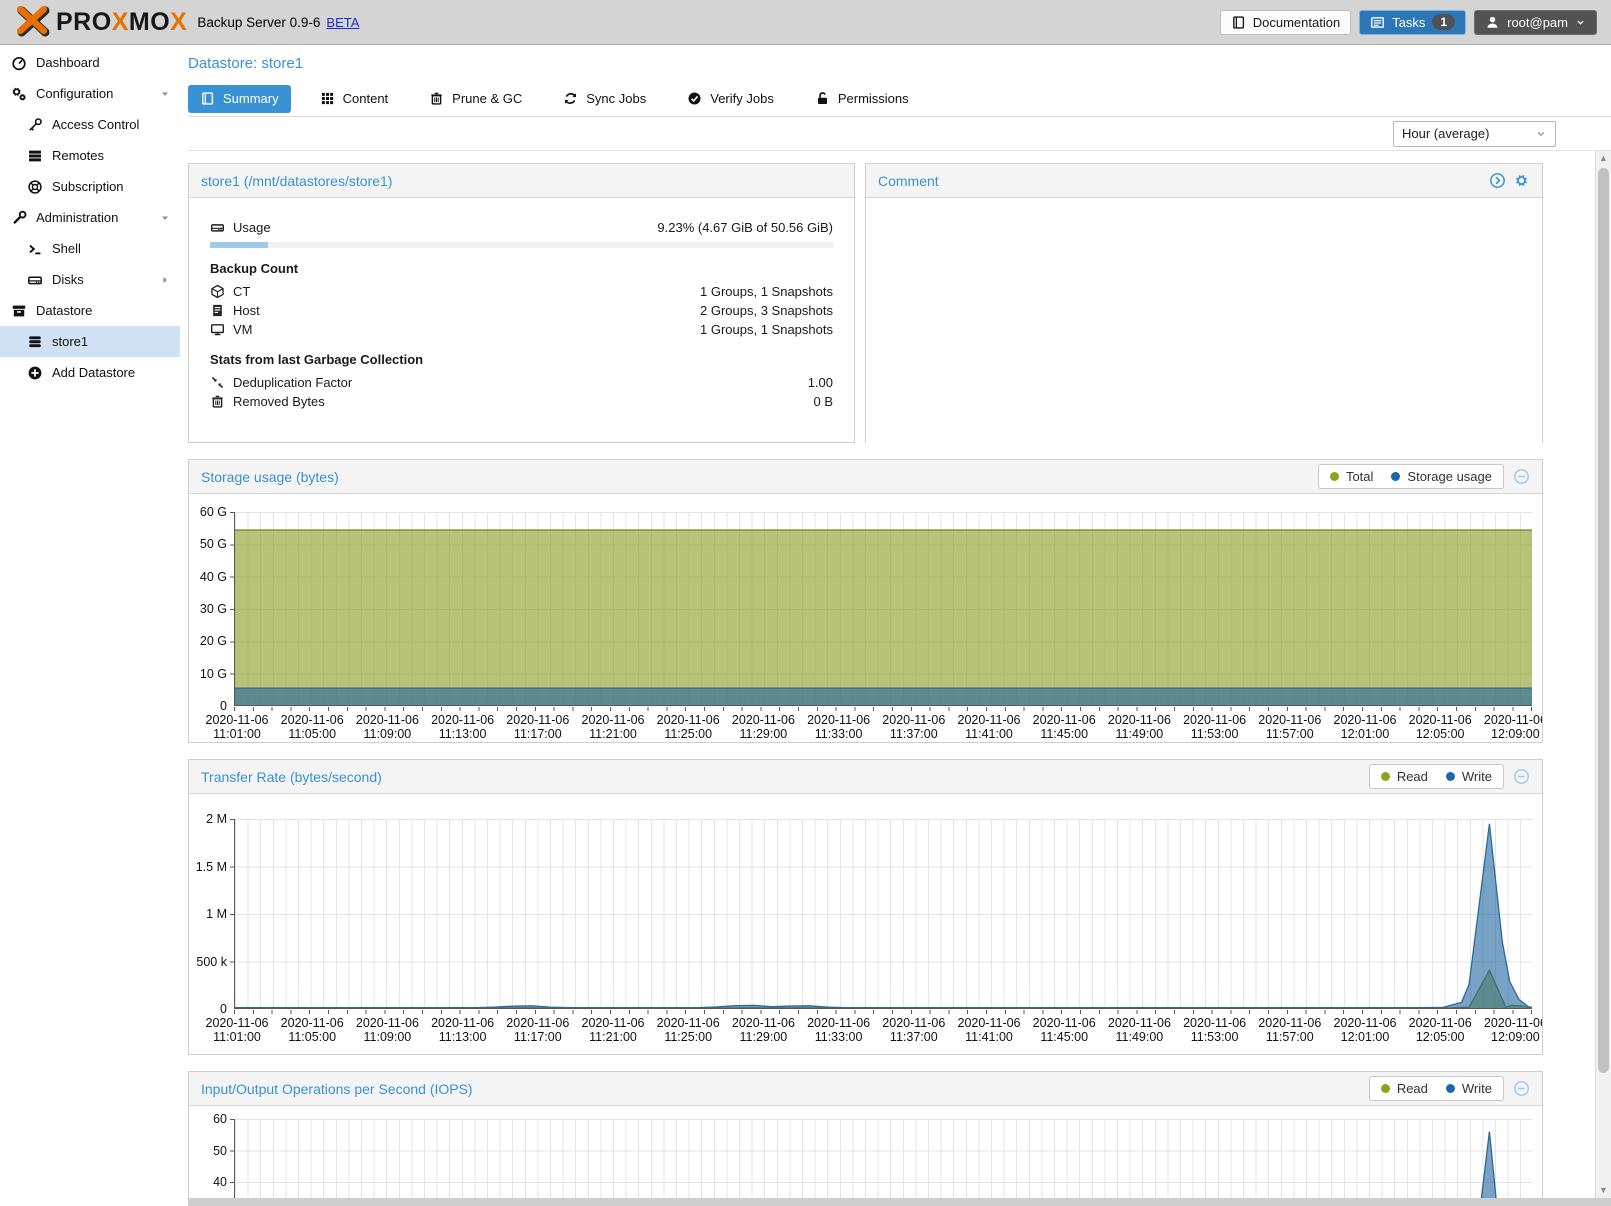  I want to click on row-label: Host, so click(246, 310).